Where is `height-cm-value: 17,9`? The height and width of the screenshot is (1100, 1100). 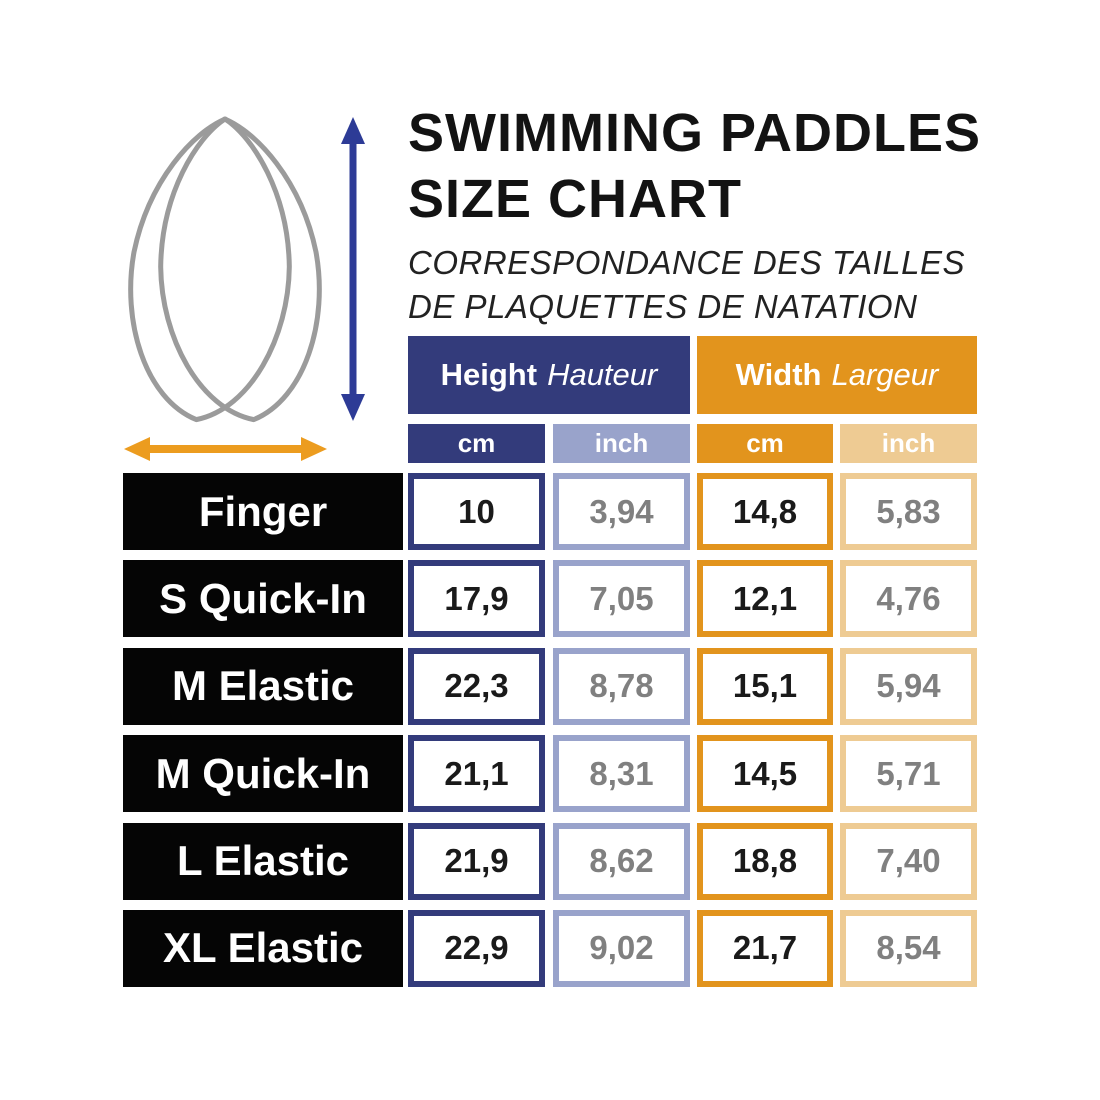 height-cm-value: 17,9 is located at coordinates (476, 599).